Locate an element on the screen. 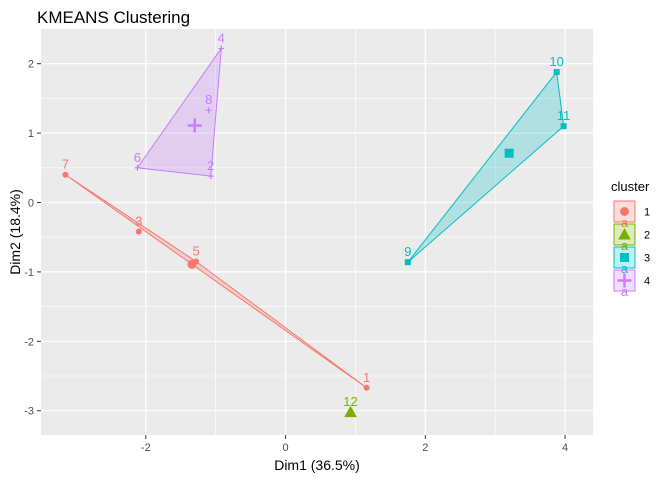 This screenshot has height=480, width=672. point-label-3: 3 is located at coordinates (138, 221).